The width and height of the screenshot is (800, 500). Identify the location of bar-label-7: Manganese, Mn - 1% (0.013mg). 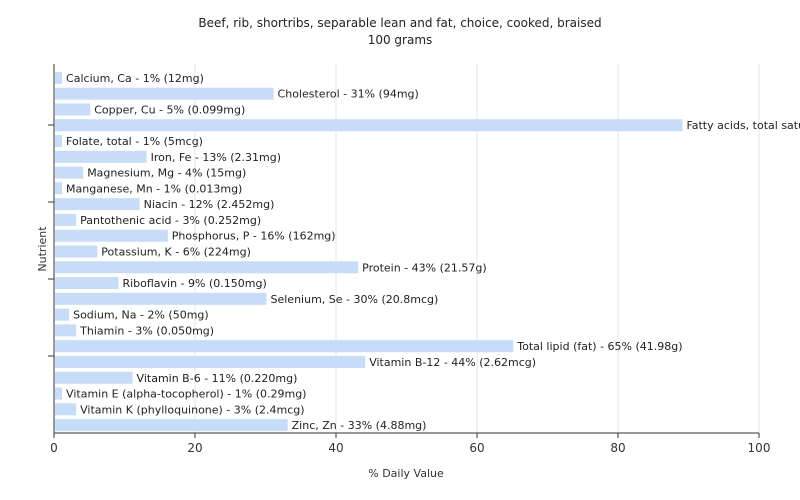
(154, 188).